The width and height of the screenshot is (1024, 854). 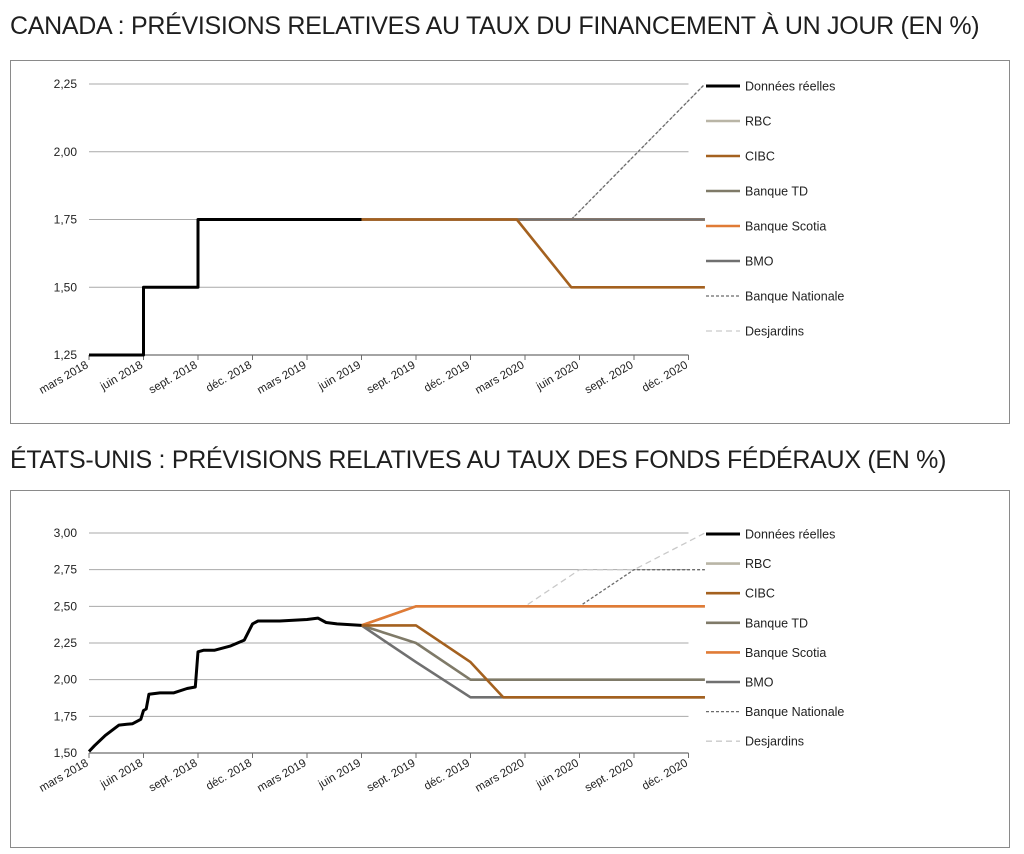 I want to click on canada-legend-label: Banque Nationale, so click(x=794, y=297).